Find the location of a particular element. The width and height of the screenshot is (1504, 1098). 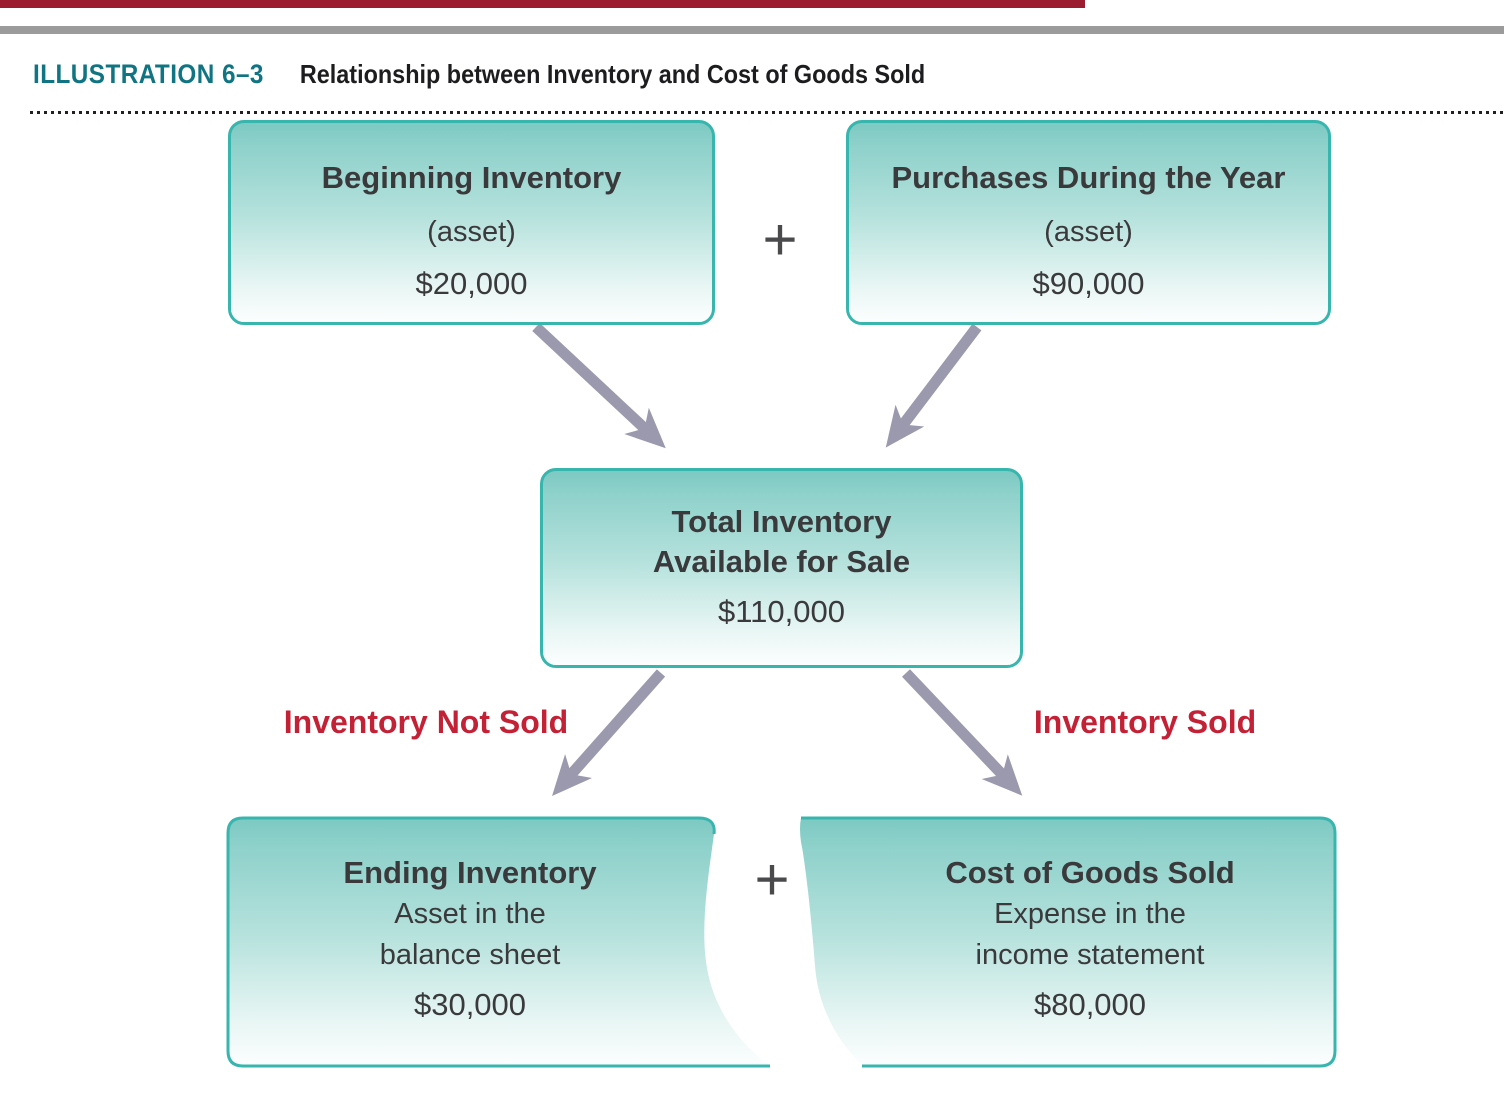

box-subtitle-line1: Asset in the is located at coordinates (470, 914).